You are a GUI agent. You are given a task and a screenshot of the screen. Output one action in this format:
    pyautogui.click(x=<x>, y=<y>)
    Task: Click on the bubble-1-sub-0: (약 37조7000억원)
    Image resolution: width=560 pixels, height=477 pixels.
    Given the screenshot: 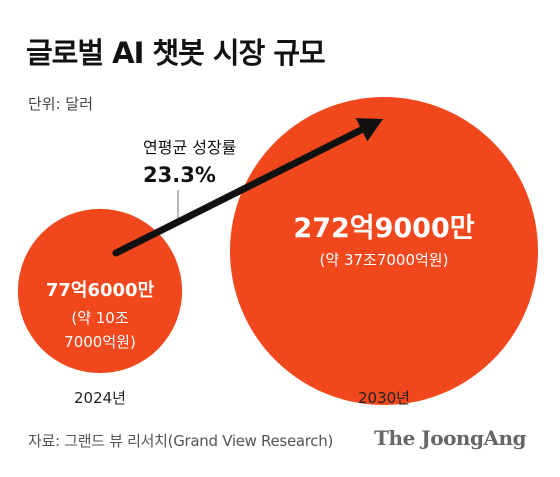 What is the action you would take?
    pyautogui.click(x=384, y=260)
    